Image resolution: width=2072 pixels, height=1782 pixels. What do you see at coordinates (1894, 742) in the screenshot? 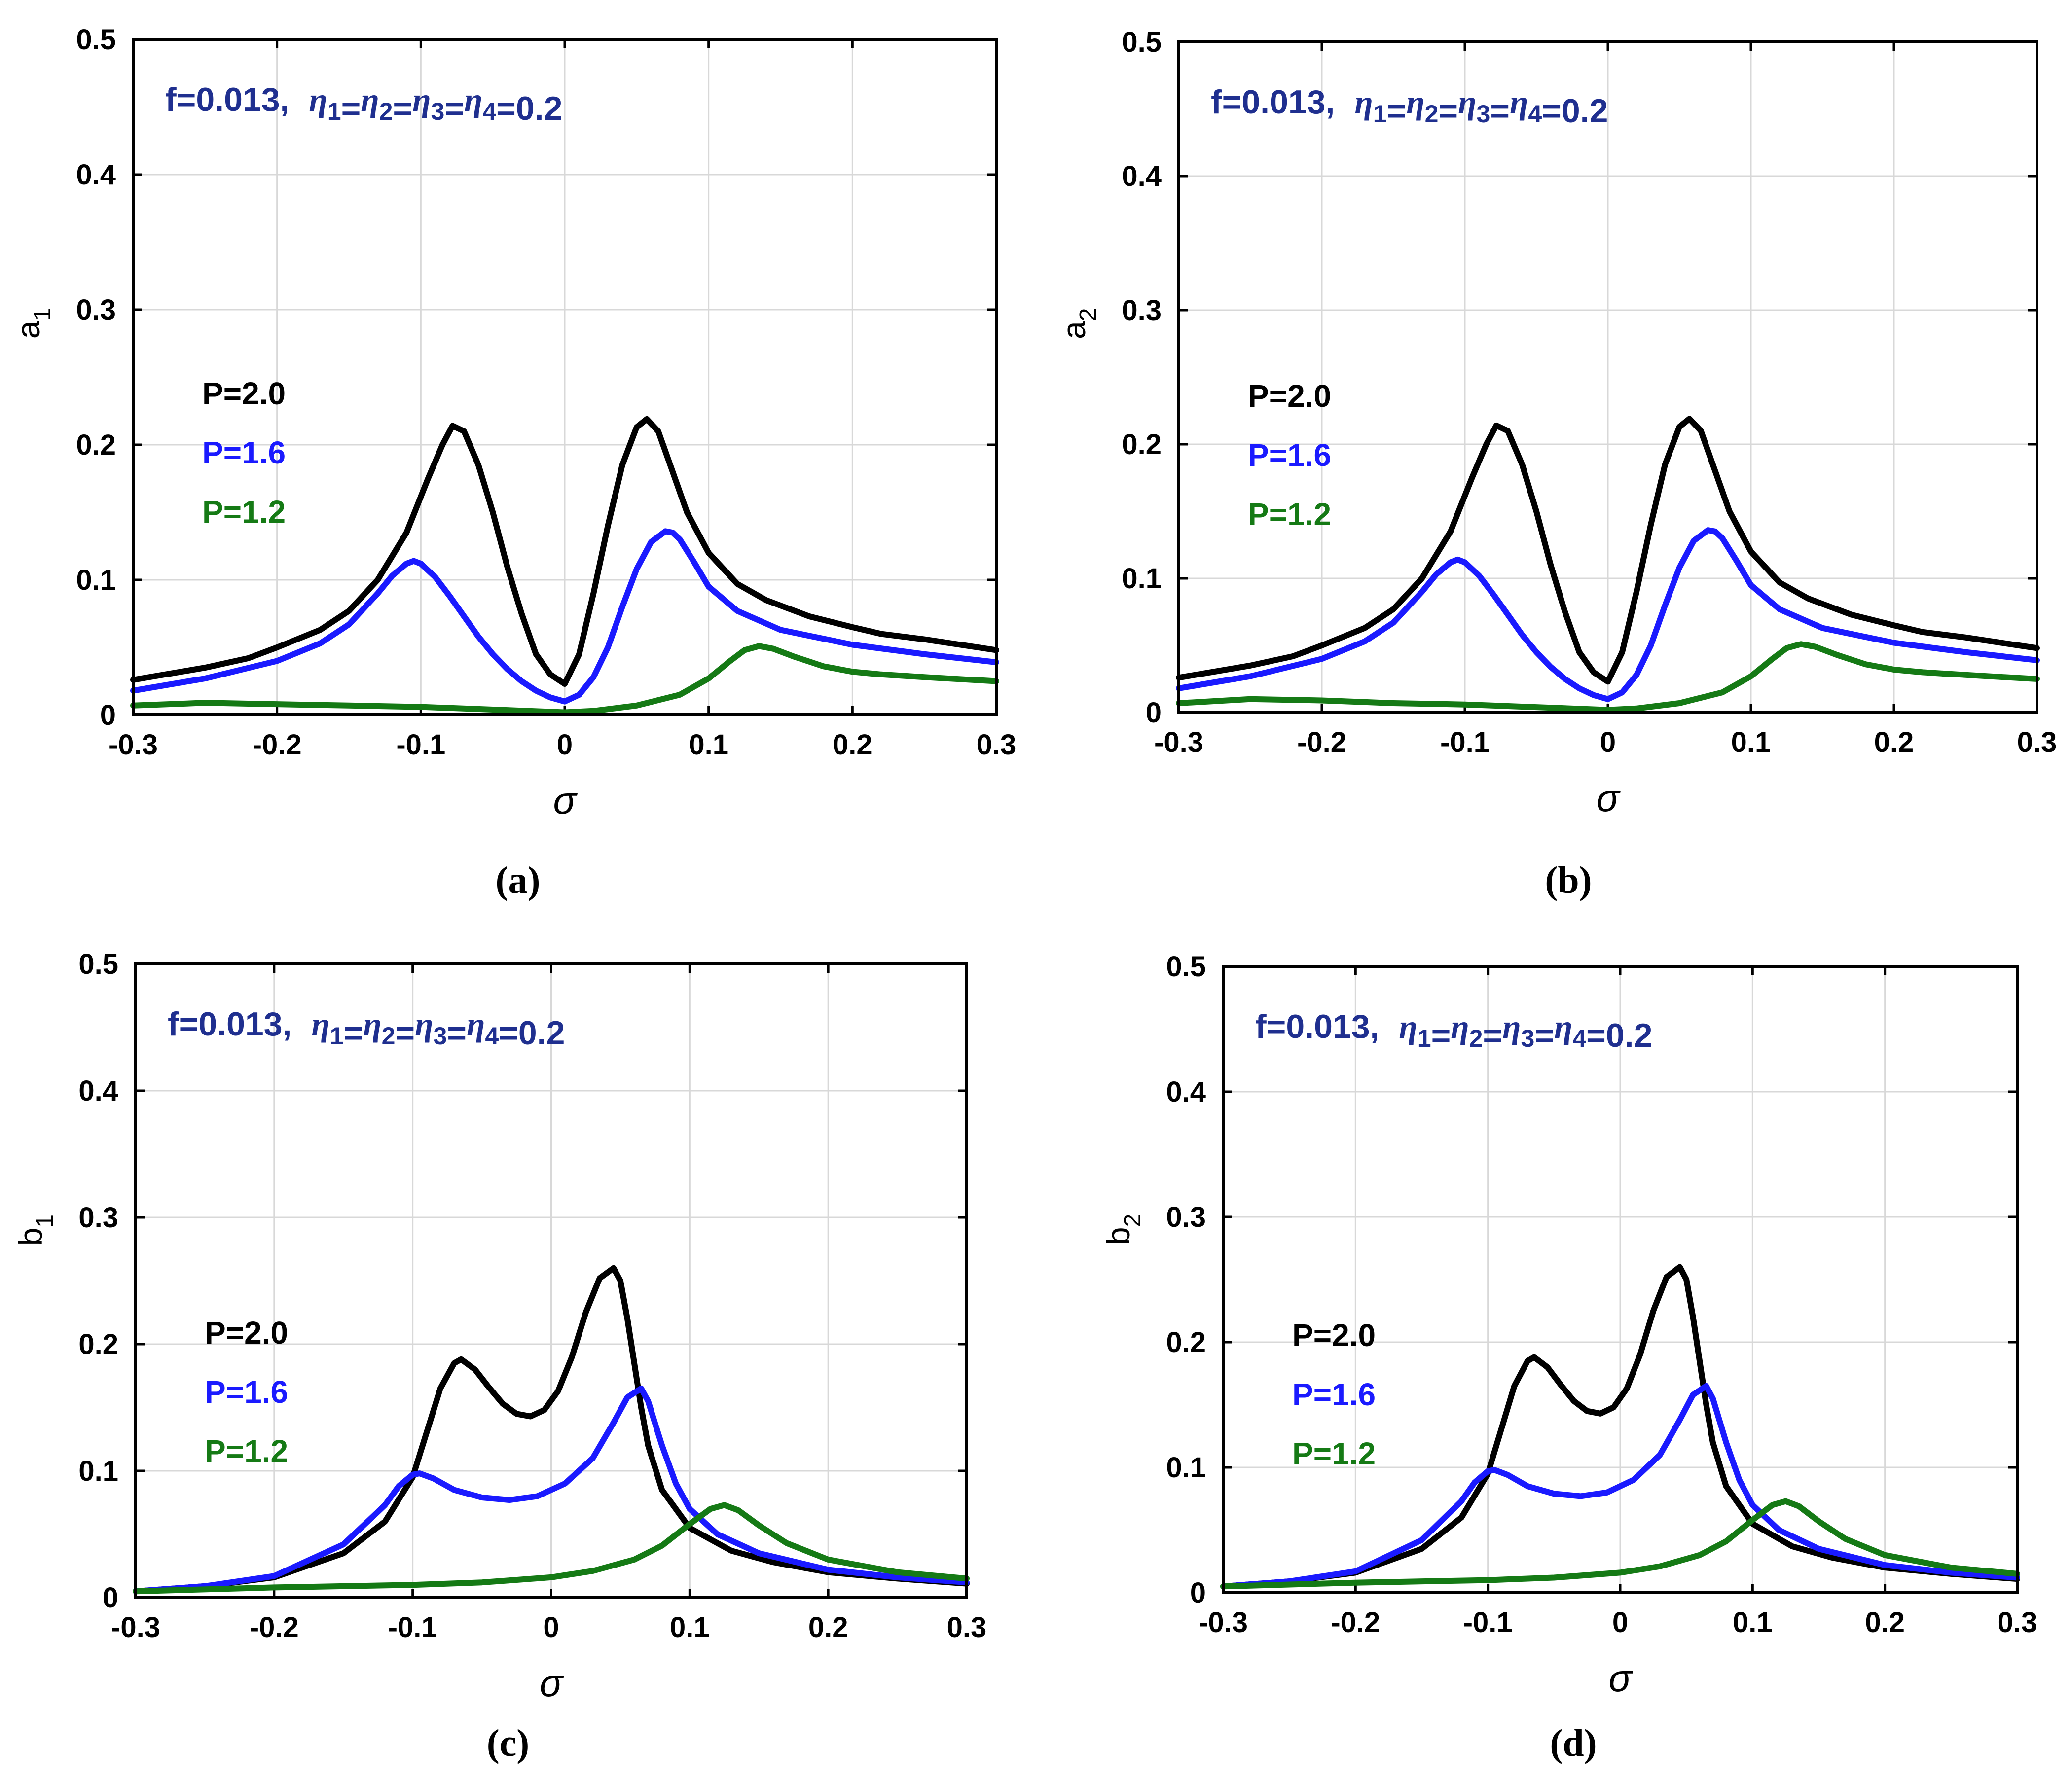
I see `x-tick-label: 0.2` at bounding box center [1894, 742].